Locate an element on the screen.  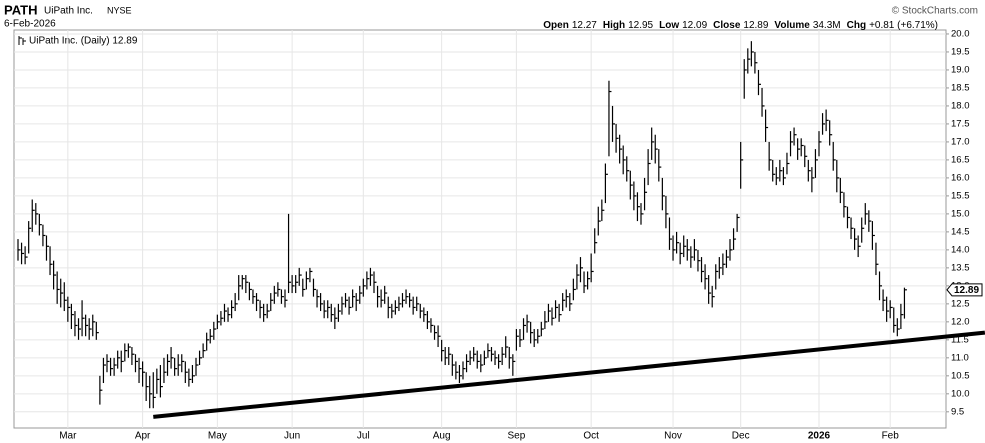
quote-value: +0.81 (+6.71%) is located at coordinates (903, 25).